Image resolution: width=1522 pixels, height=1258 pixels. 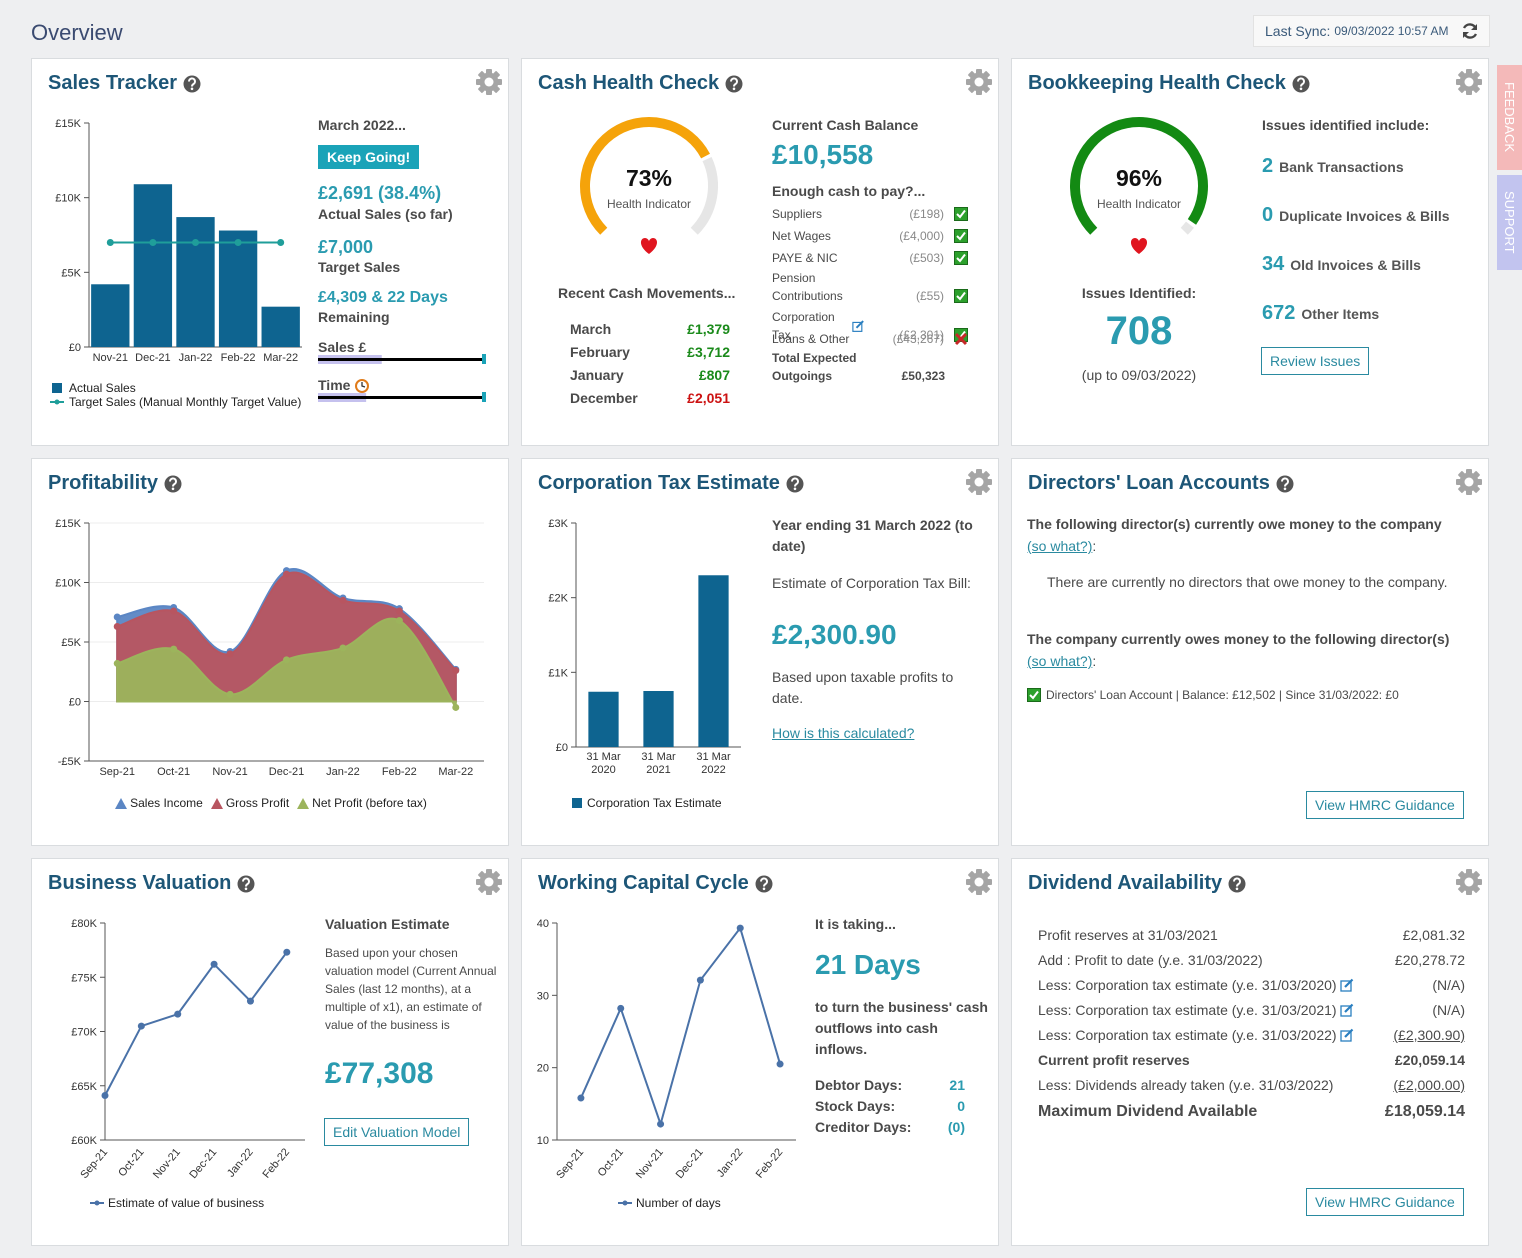 I want to click on outgoing-label-box: Net Wages, so click(x=818, y=236).